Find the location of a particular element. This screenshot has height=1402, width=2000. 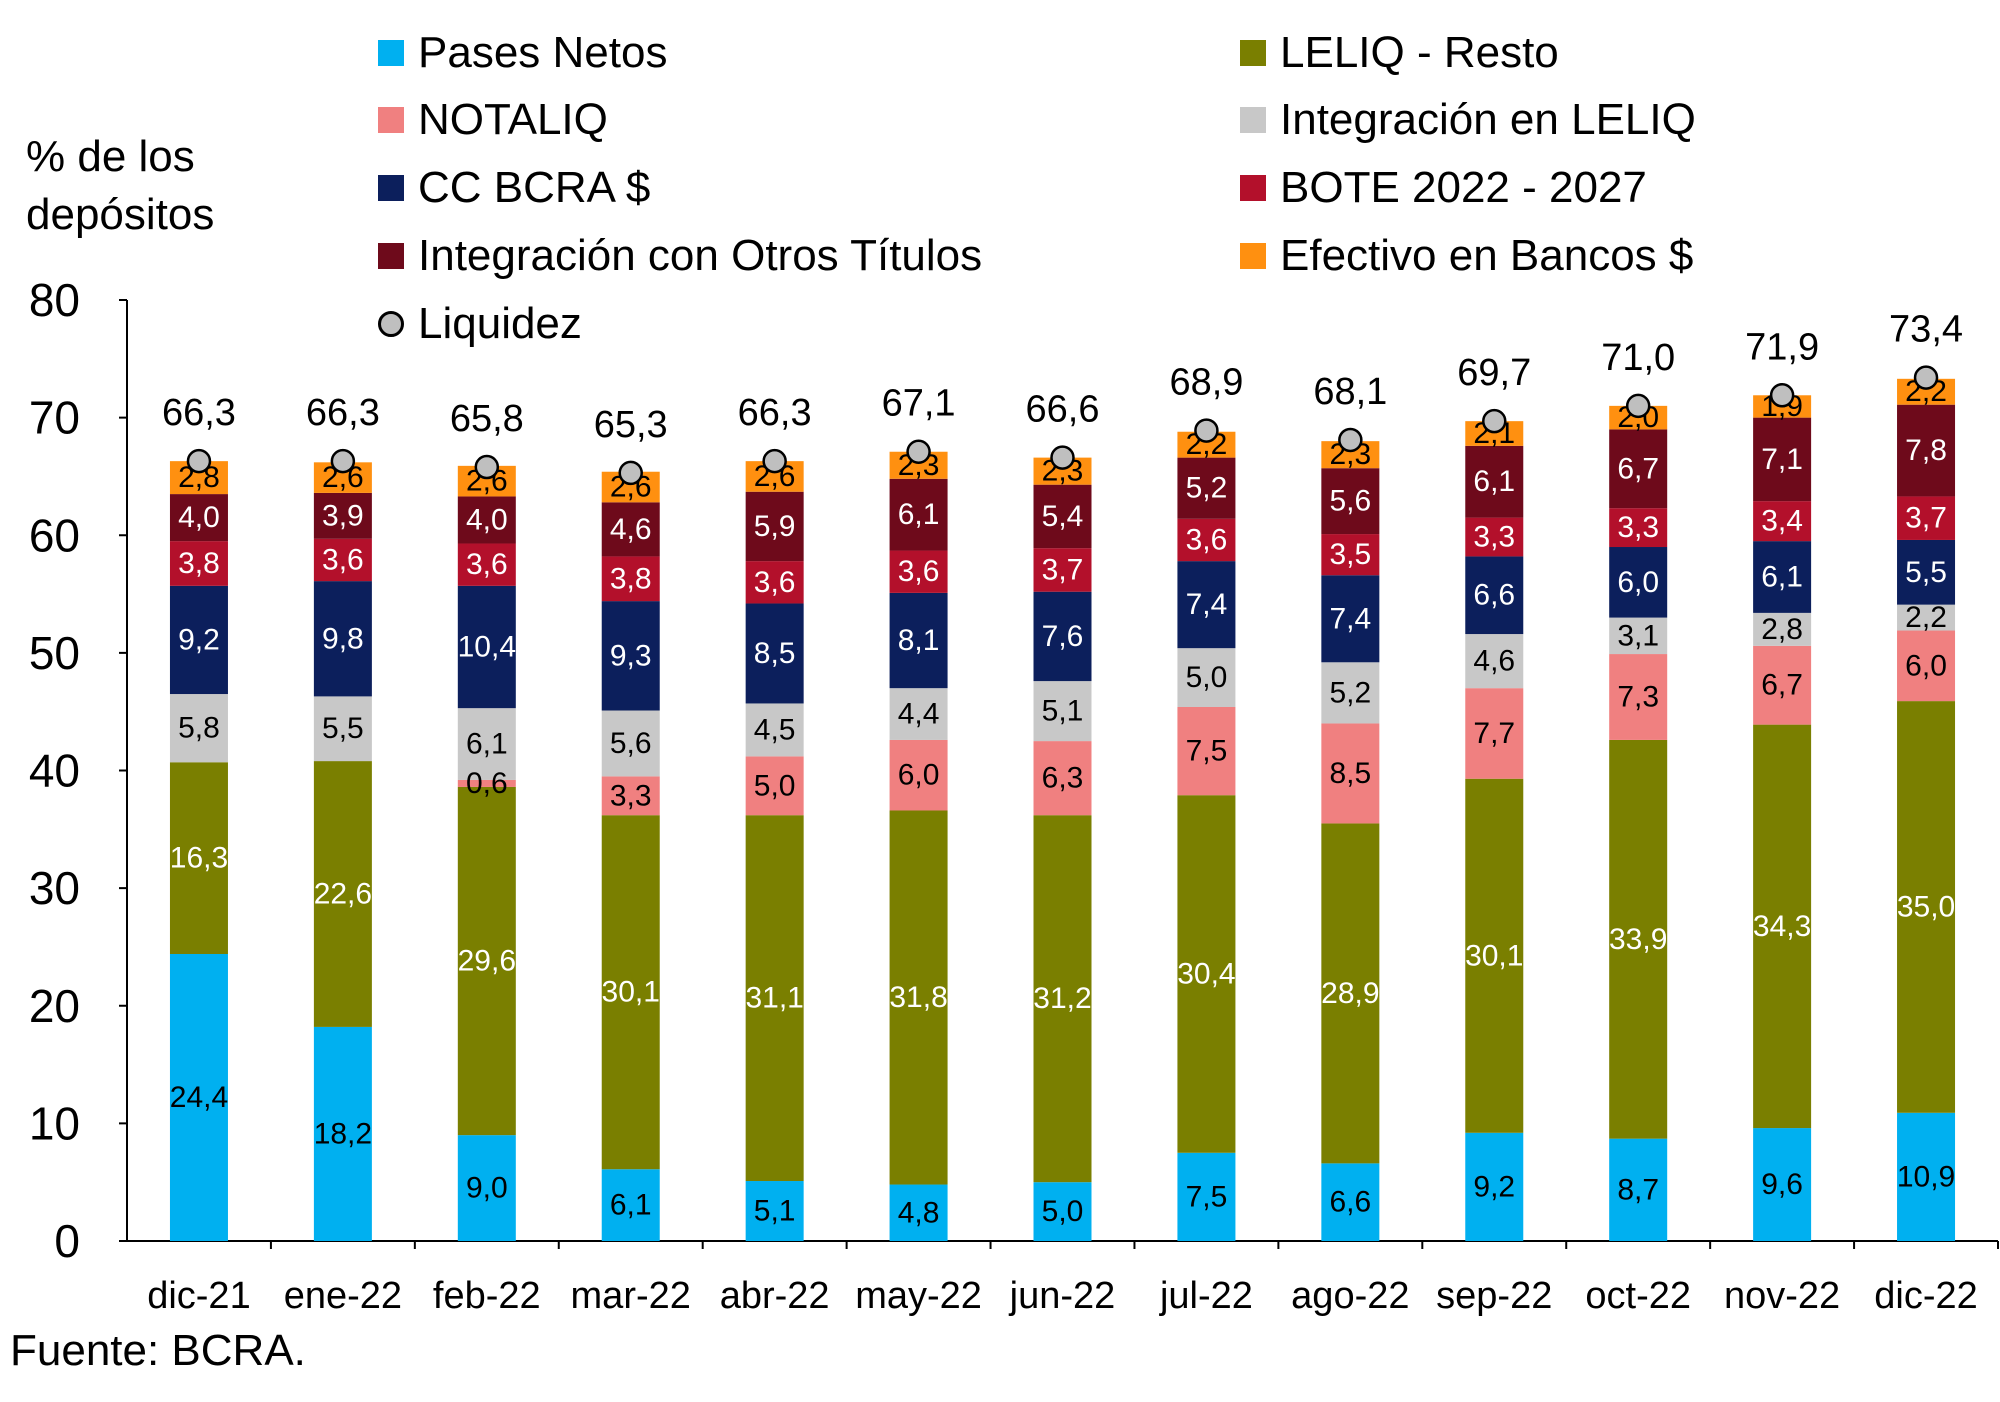

x-tick-label: feb-22 is located at coordinates (487, 1296).